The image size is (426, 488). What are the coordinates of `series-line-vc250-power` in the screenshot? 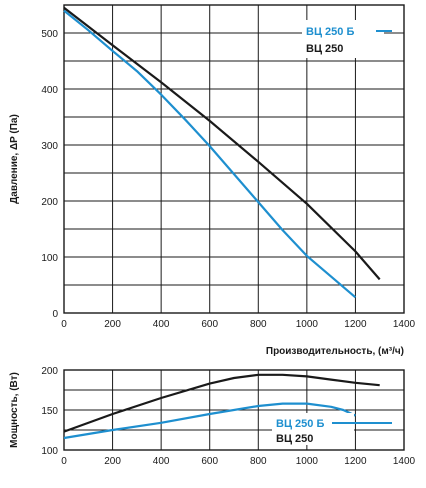 It's located at (221, 403).